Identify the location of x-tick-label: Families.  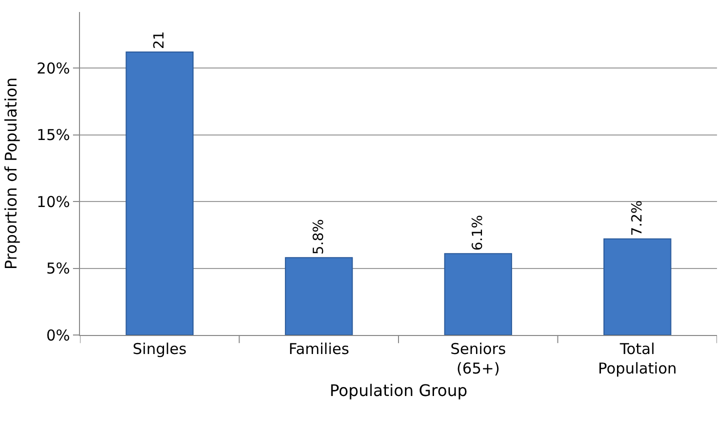
(319, 349).